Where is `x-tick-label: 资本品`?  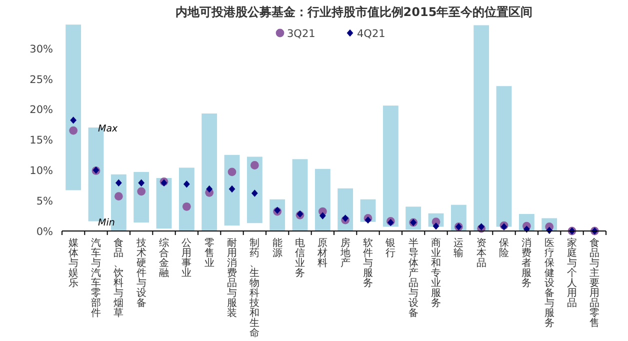 x-tick-label: 资本品 is located at coordinates (481, 253).